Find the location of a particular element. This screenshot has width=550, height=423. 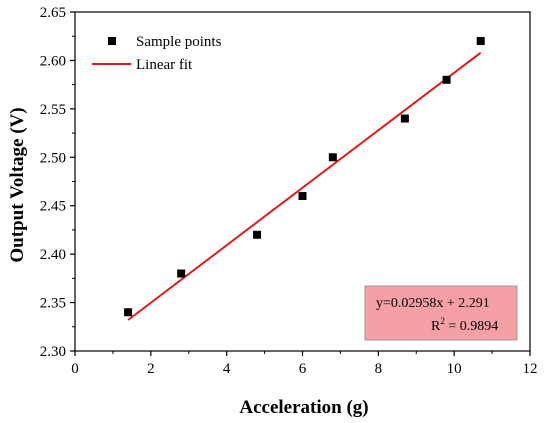

x-tick-label: 8 is located at coordinates (379, 369).